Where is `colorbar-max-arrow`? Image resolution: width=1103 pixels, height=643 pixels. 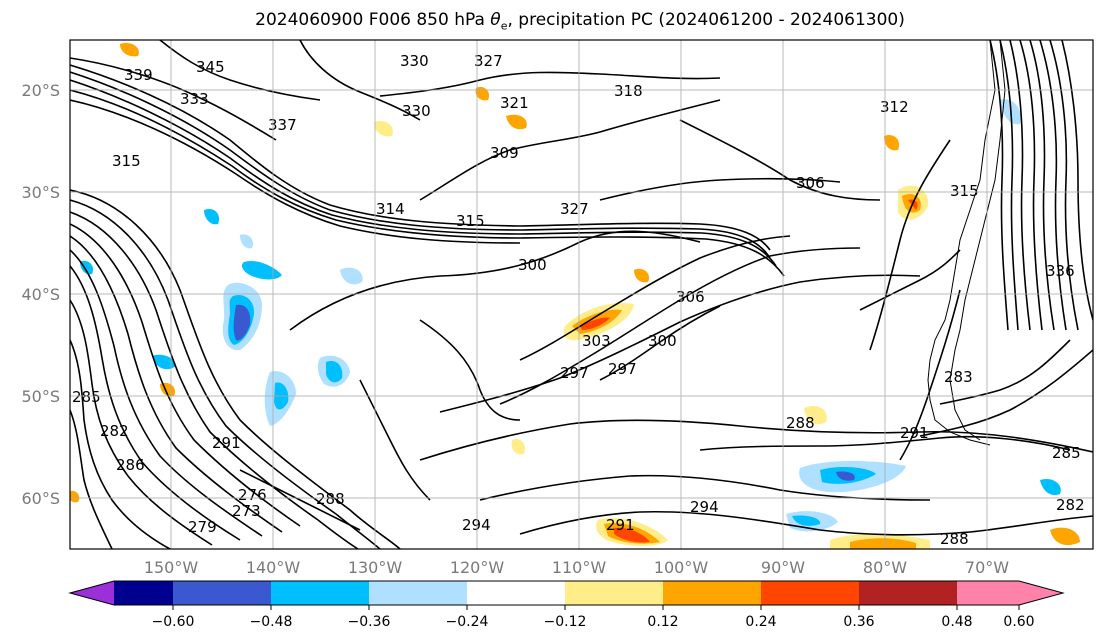 colorbar-max-arrow is located at coordinates (1041, 593).